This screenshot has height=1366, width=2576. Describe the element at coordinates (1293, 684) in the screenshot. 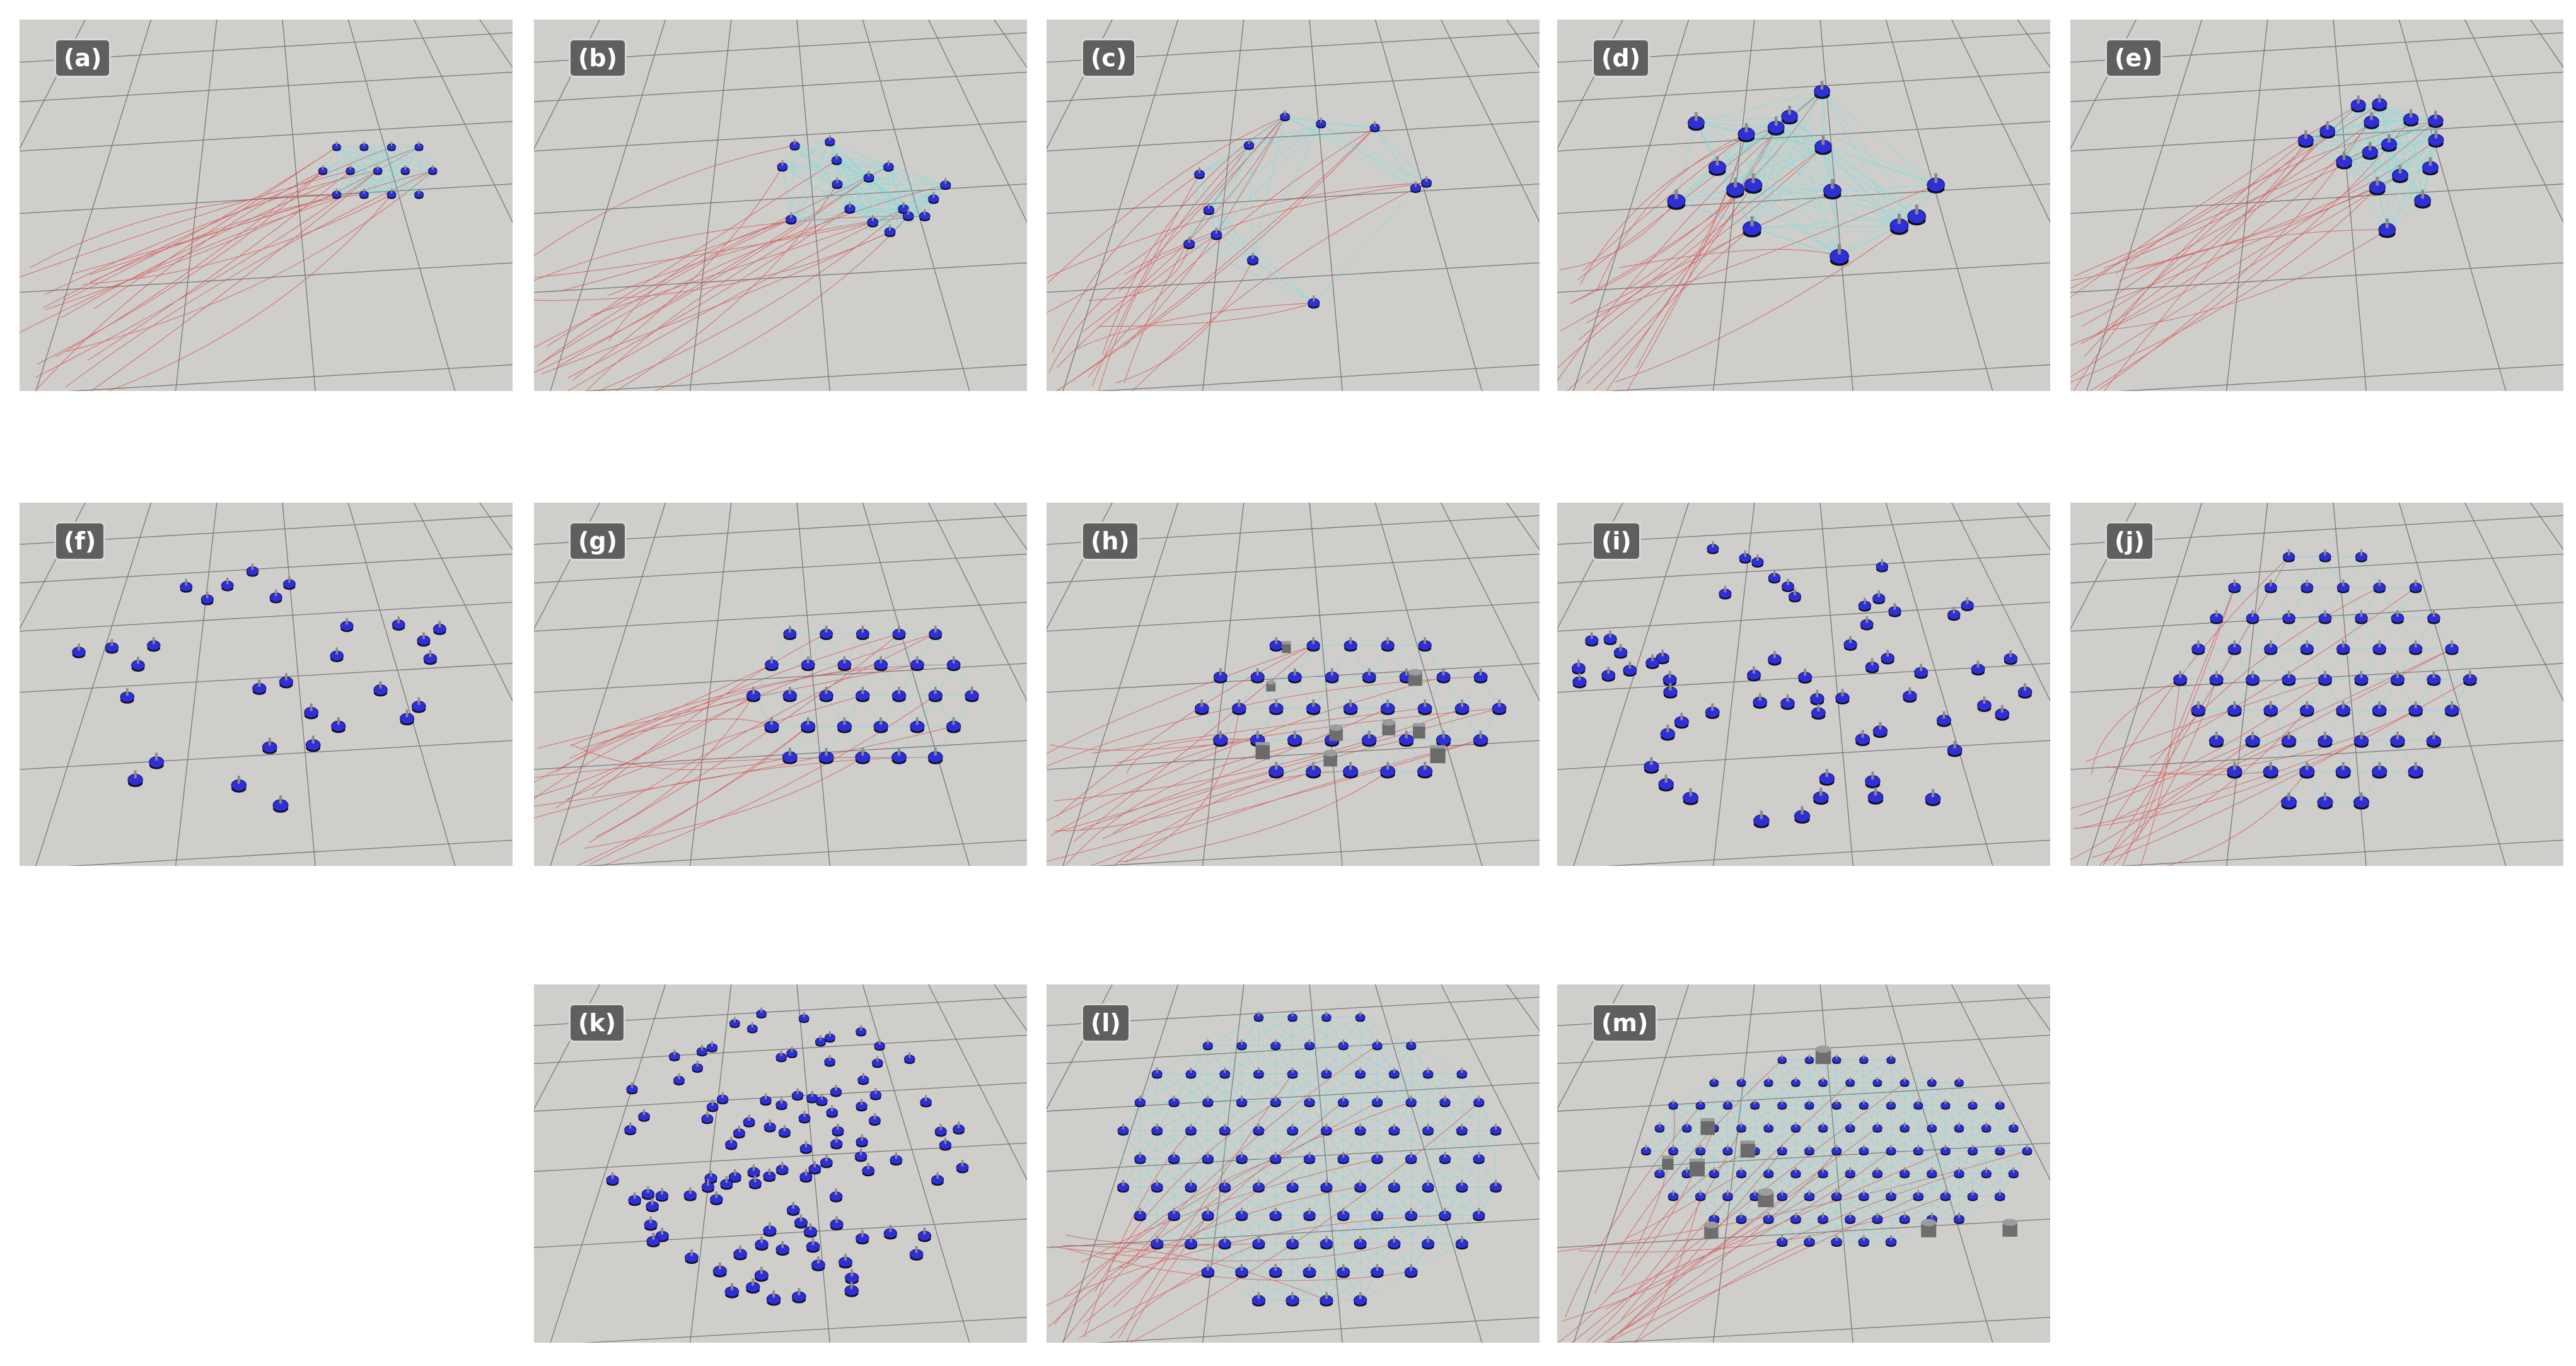

I see `panel: (h)` at that location.